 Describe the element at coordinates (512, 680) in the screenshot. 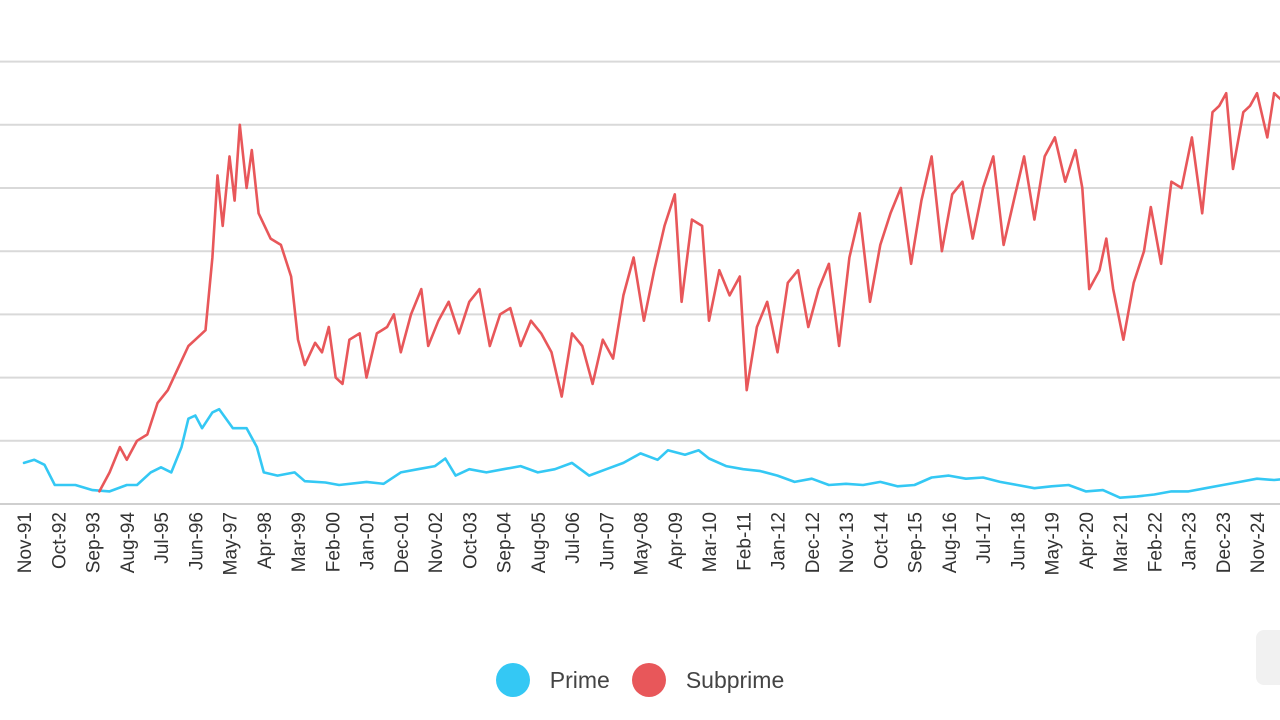

I see `legend-swatch-prime` at that location.